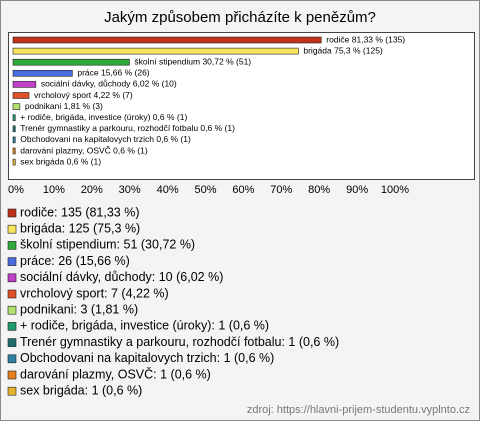  I want to click on bar-label: práce 15,66 % (26), so click(113, 73).